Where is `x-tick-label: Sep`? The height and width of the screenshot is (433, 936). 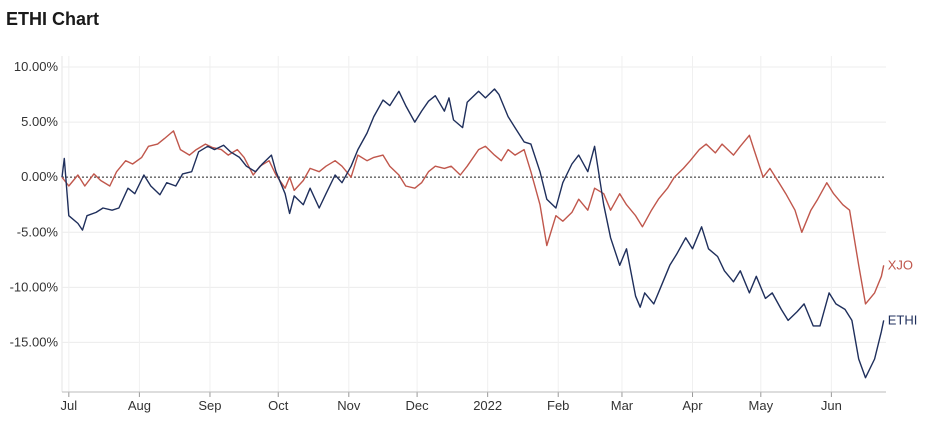 x-tick-label: Sep is located at coordinates (209, 405).